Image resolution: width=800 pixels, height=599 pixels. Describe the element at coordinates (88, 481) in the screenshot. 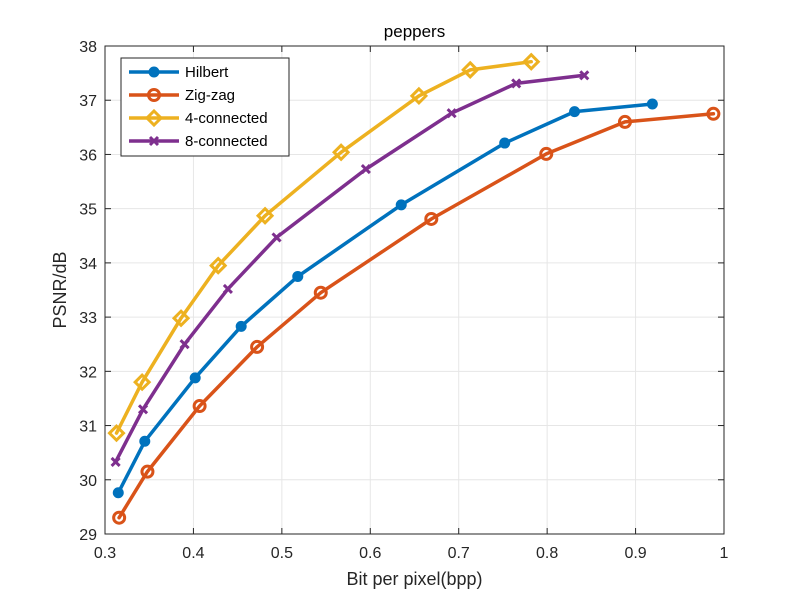

I see `y-tick-label: 30` at that location.